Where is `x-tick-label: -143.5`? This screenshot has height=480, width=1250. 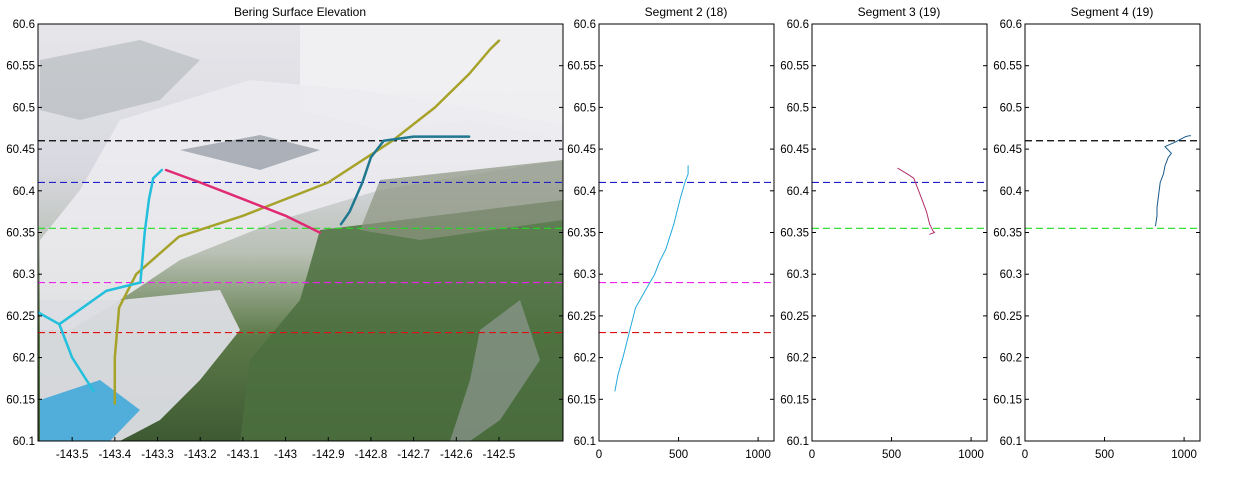 x-tick-label: -143.5 is located at coordinates (72, 455).